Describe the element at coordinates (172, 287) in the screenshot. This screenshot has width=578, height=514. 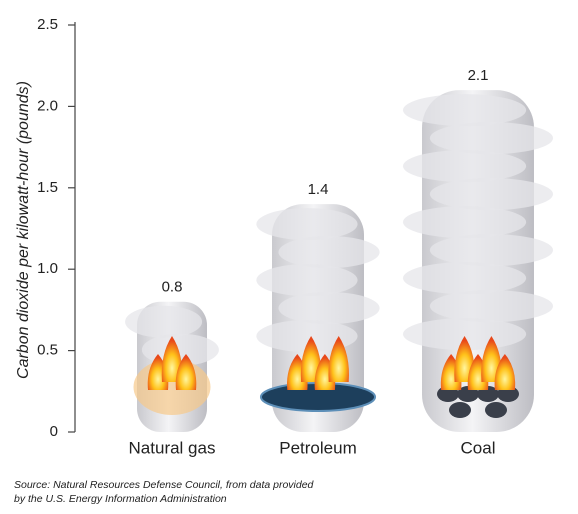
I see `value-label: 0.8` at that location.